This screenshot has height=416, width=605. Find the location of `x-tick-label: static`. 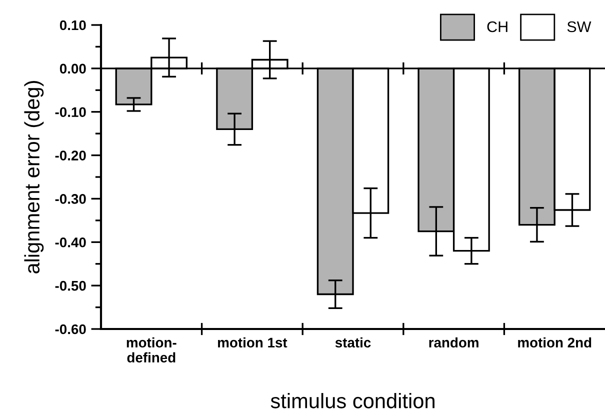

x-tick-label: static is located at coordinates (353, 342).